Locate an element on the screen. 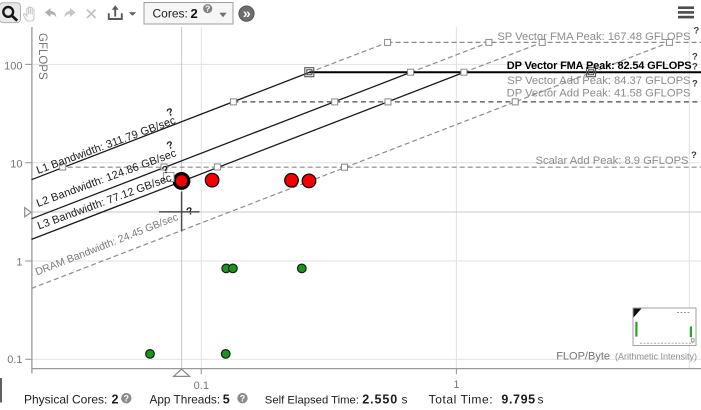 Image resolution: width=701 pixels, height=410 pixels. svg-text: 5 is located at coordinates (226, 400).